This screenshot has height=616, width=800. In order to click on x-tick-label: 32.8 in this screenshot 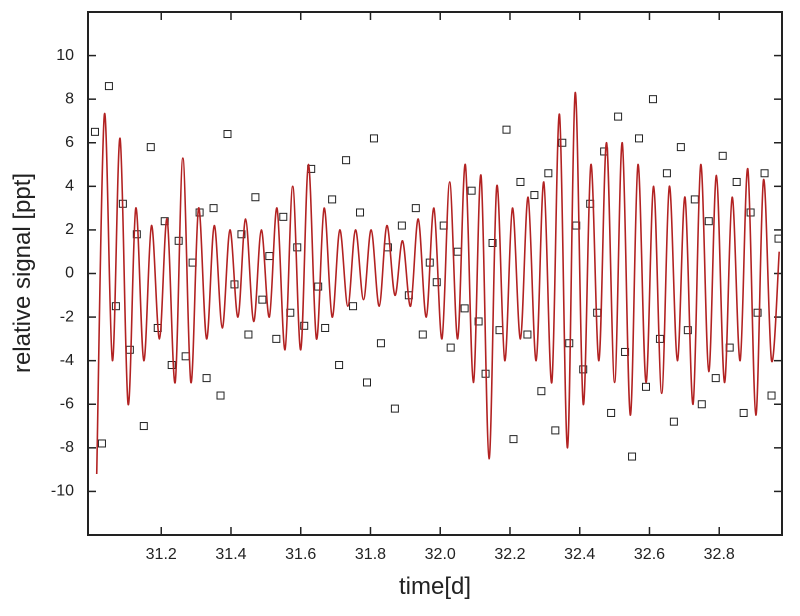, I will do `click(719, 554)`.